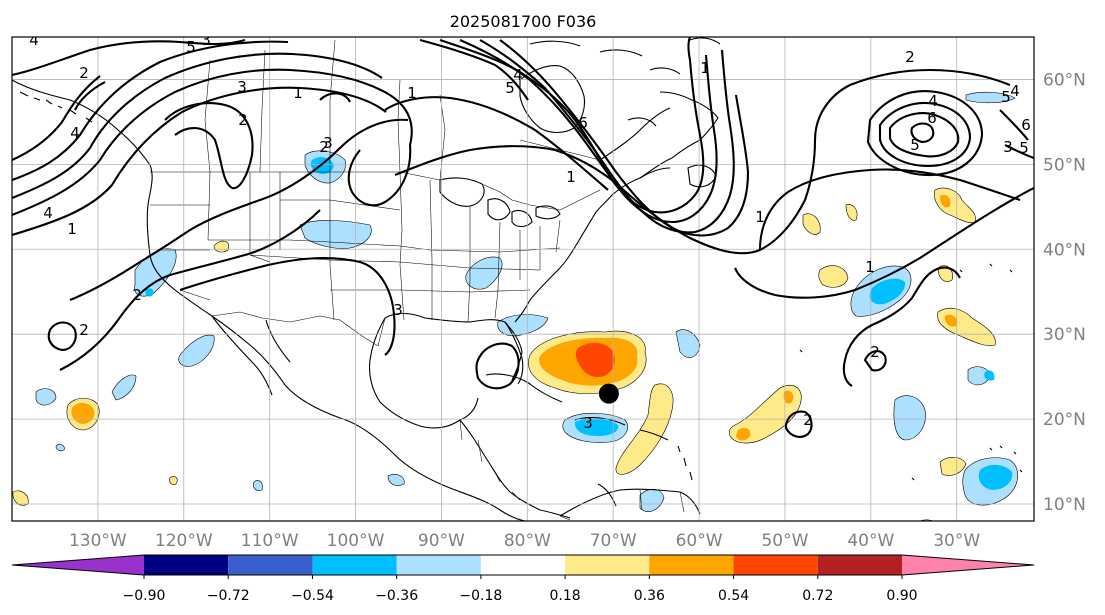 The width and height of the screenshot is (1105, 615). Describe the element at coordinates (901, 596) in the screenshot. I see `colorbar-tick-label: 0.90` at that location.